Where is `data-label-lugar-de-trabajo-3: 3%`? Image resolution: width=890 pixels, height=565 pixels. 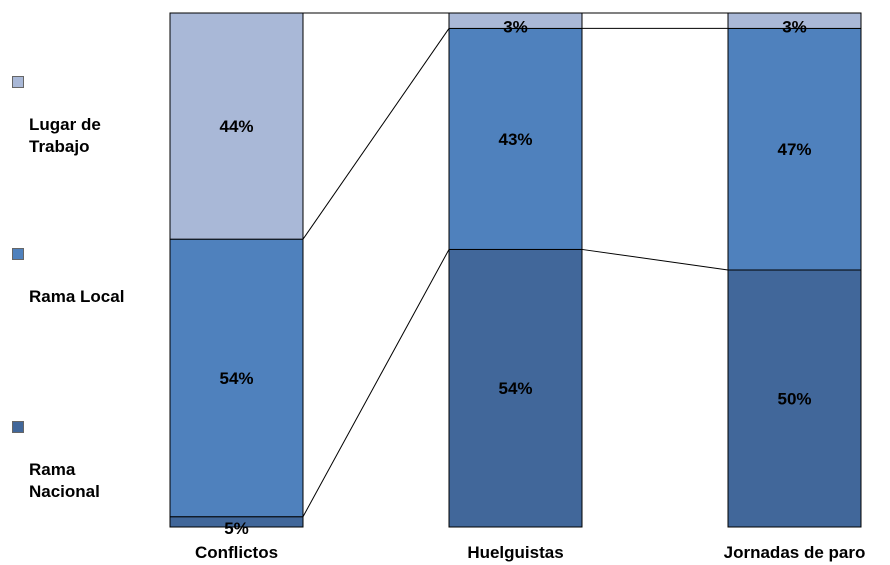 data-label-lugar-de-trabajo-3: 3% is located at coordinates (794, 27).